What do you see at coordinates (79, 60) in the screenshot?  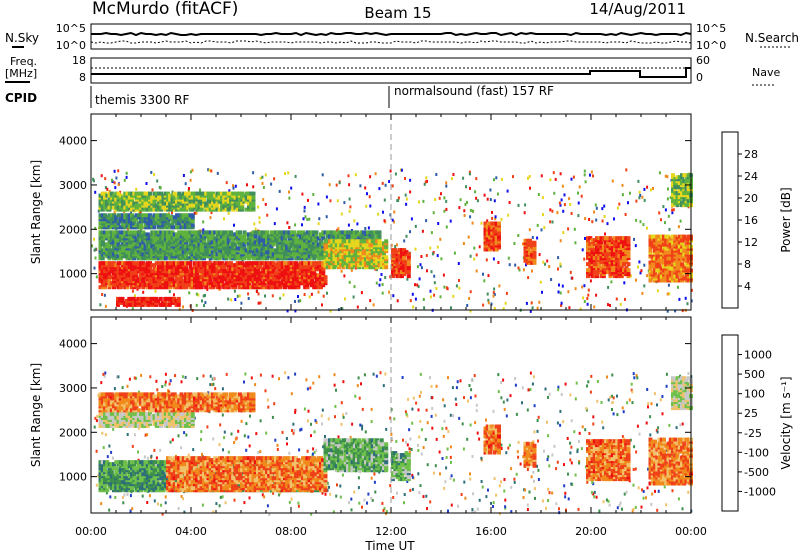 I see `freq-tick-top: 18` at bounding box center [79, 60].